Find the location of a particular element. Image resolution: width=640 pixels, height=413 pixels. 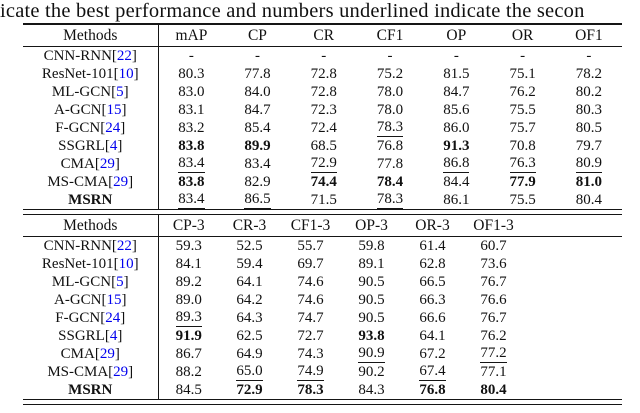

metric-value: 84.7 is located at coordinates (257, 109).